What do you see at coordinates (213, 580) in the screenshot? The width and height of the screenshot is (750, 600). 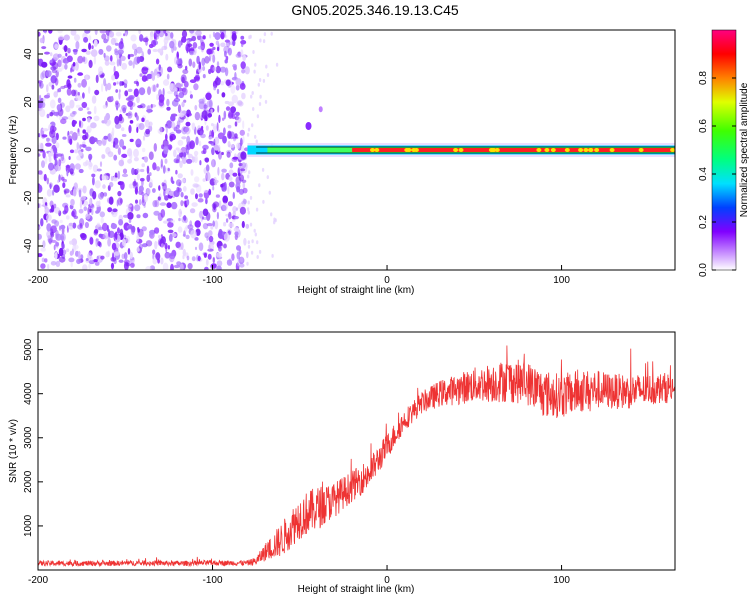 I see `x-tick-label: -100` at bounding box center [213, 580].